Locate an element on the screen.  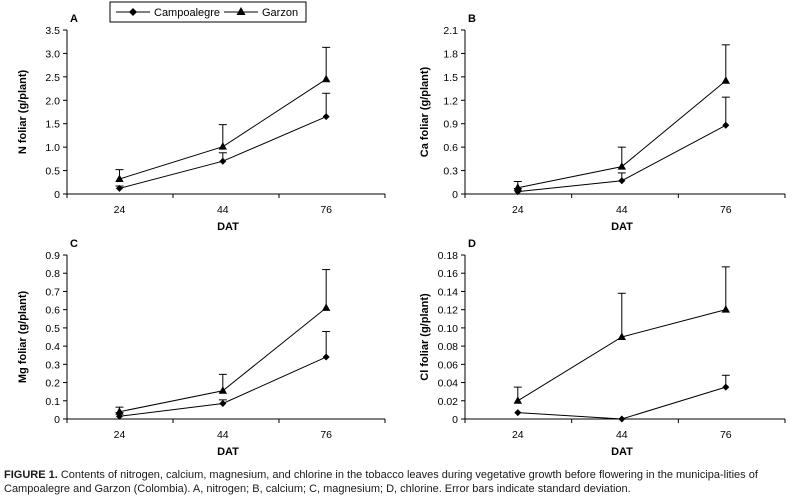
y-axis-label: Cl foliar (g/plant) is located at coordinates (425, 337).